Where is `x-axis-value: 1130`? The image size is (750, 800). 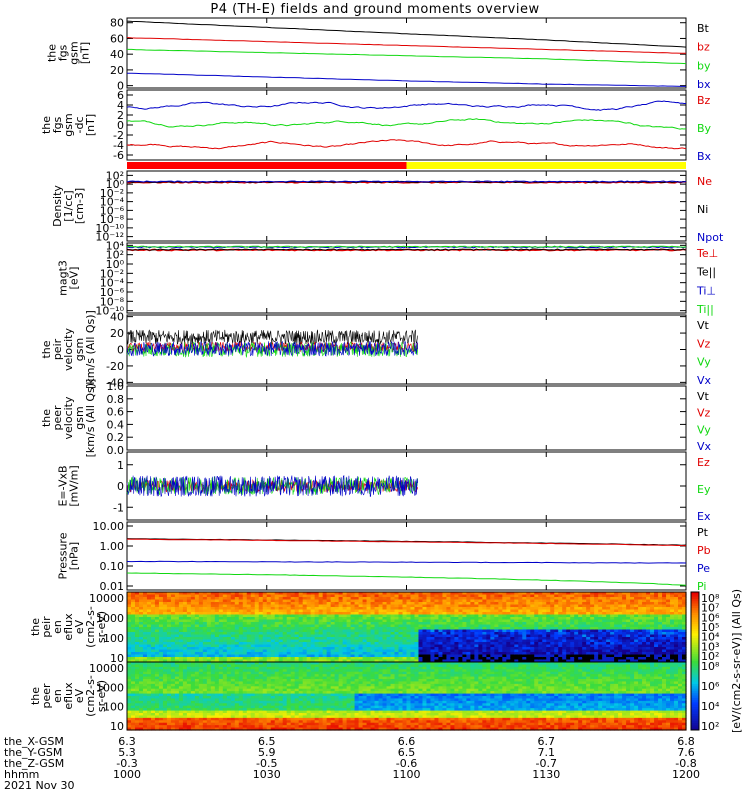 x-axis-value: 1130 is located at coordinates (546, 774).